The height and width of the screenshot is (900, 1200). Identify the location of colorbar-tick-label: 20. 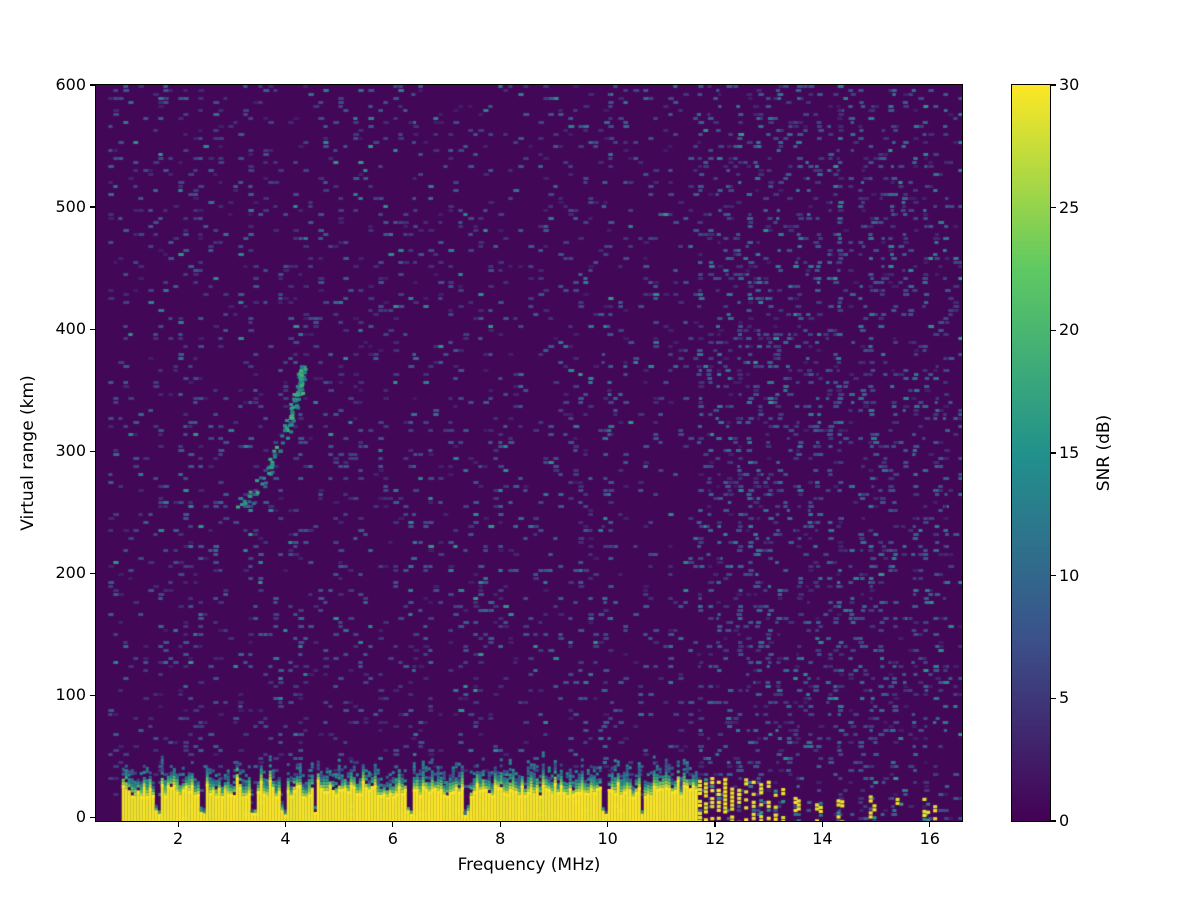
(1069, 330).